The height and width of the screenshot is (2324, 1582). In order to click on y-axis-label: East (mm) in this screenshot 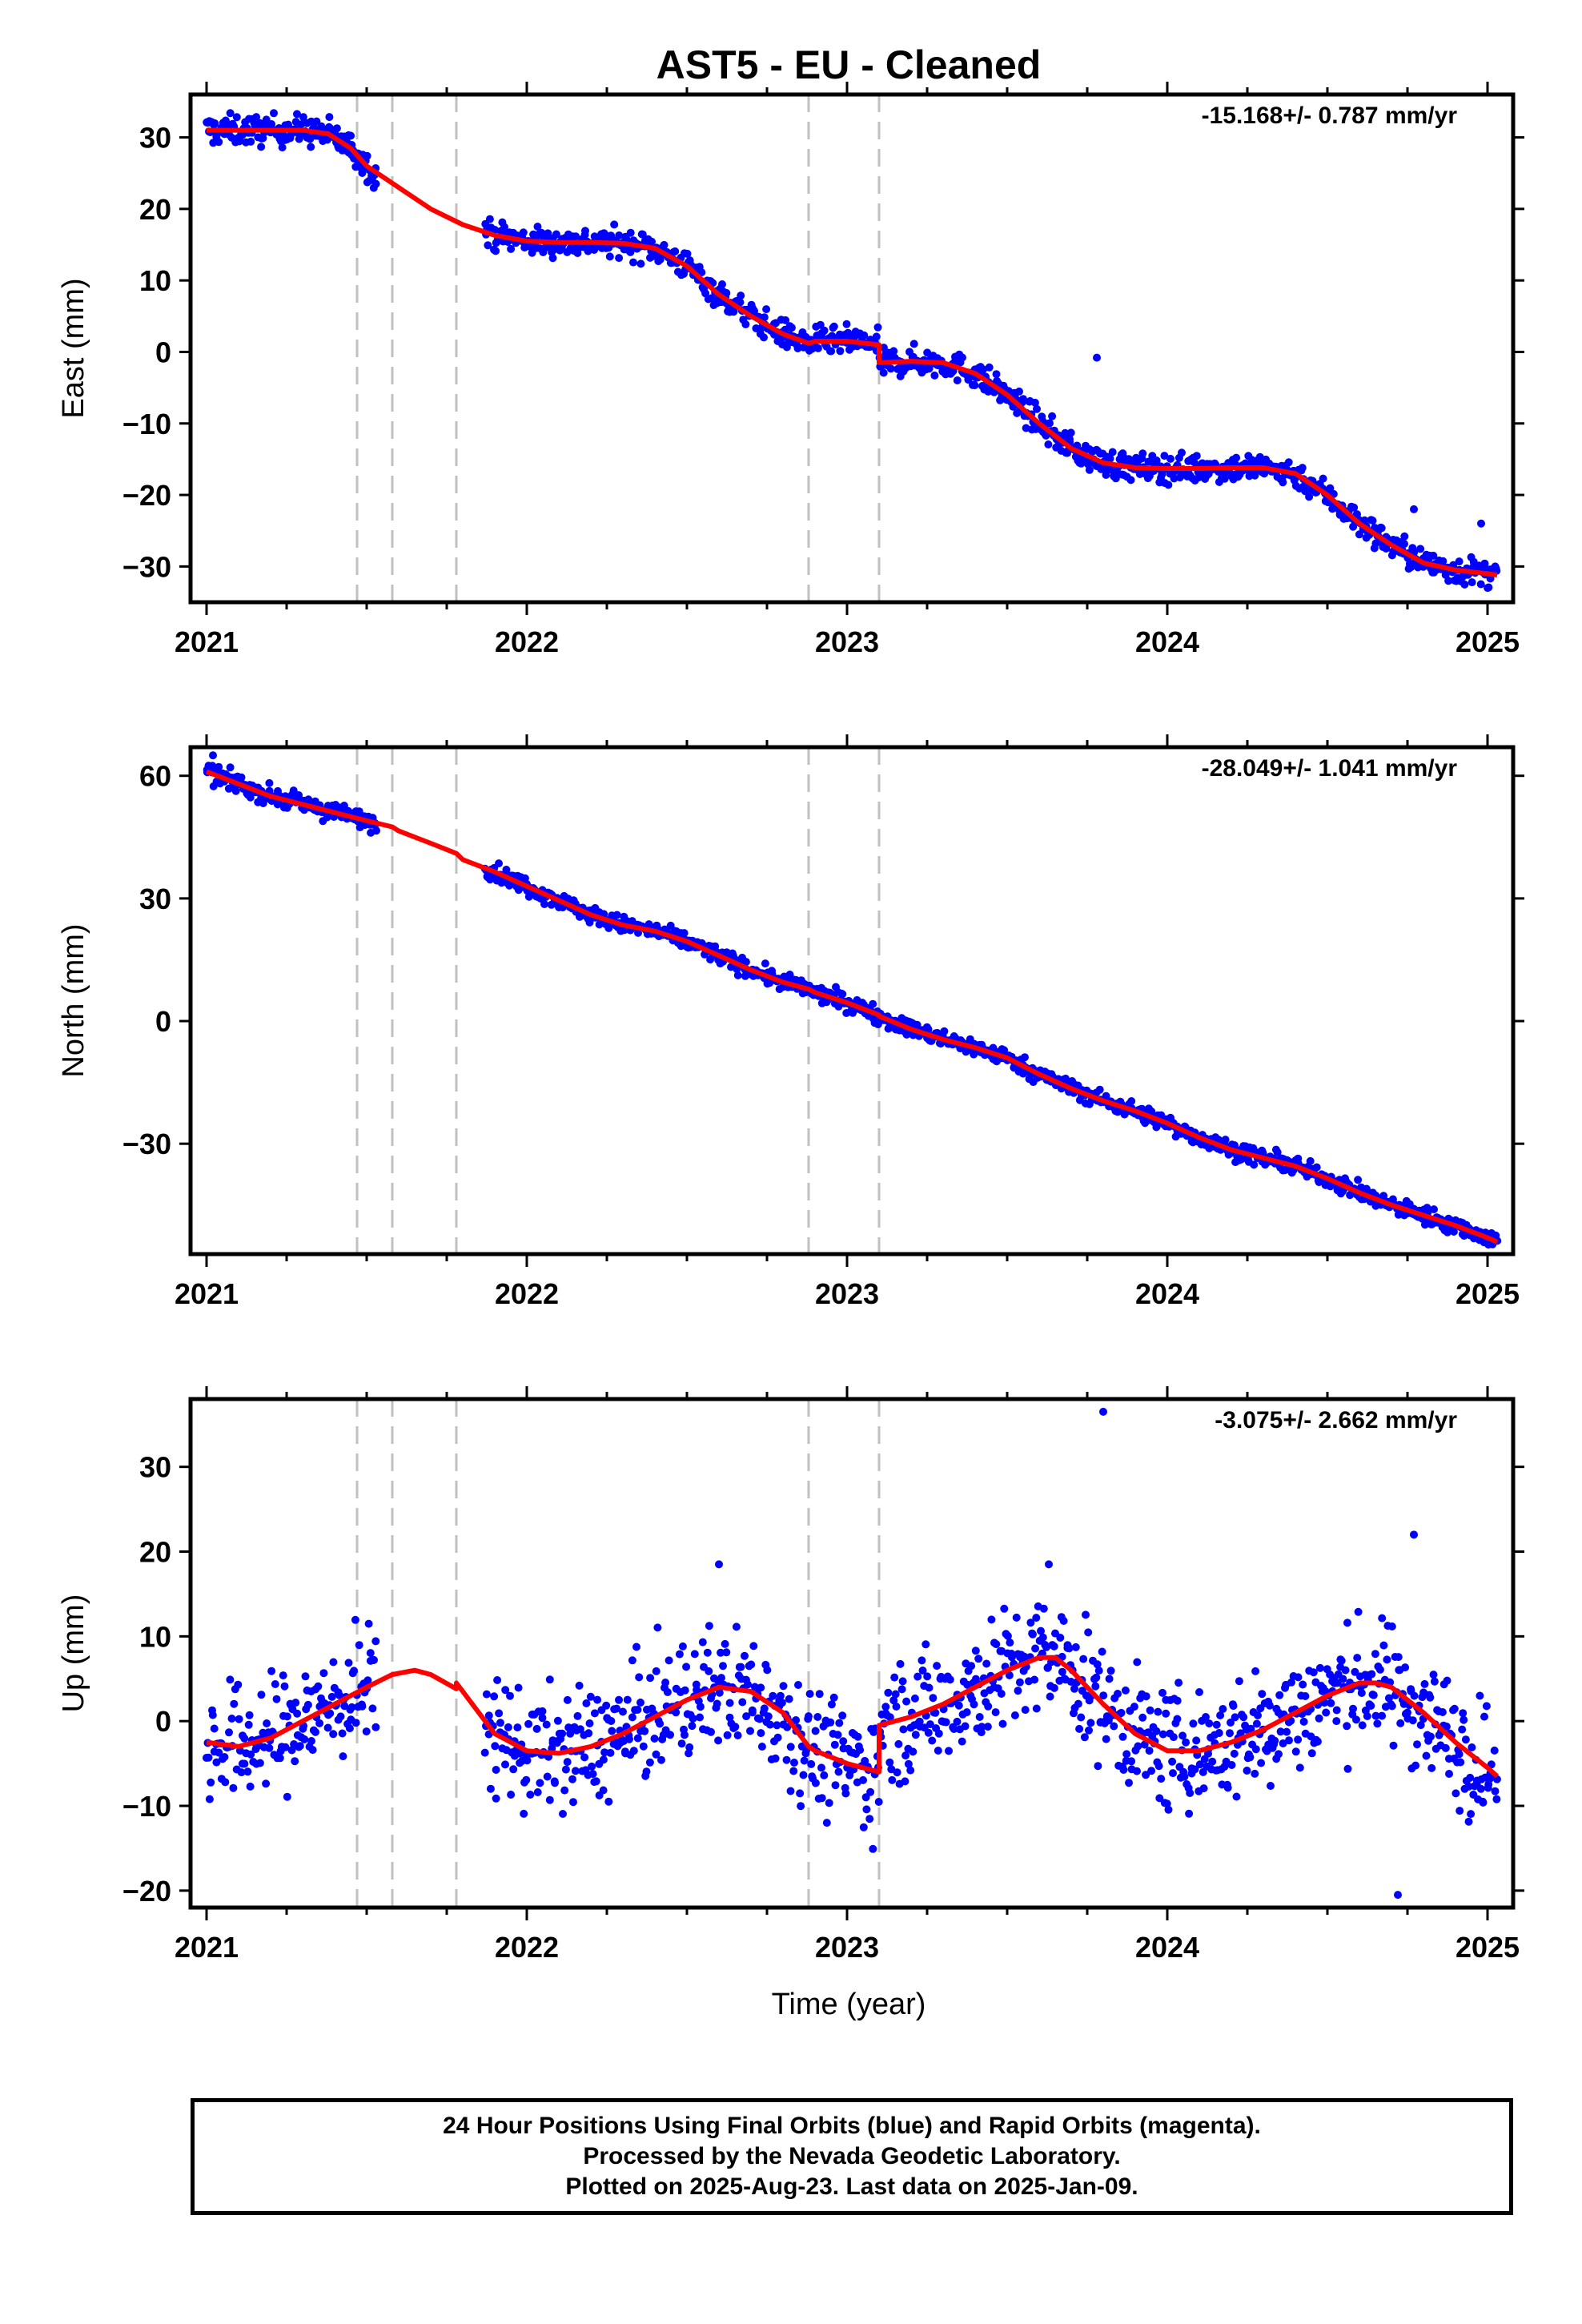, I will do `click(74, 348)`.